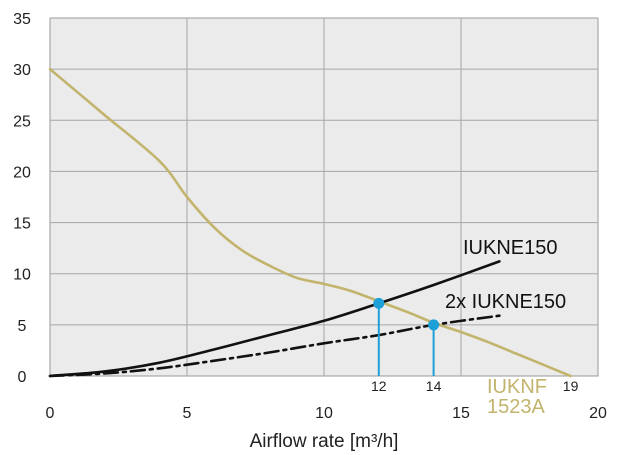 The width and height of the screenshot is (628, 455). I want to click on x-tick-label: 10, so click(324, 413).